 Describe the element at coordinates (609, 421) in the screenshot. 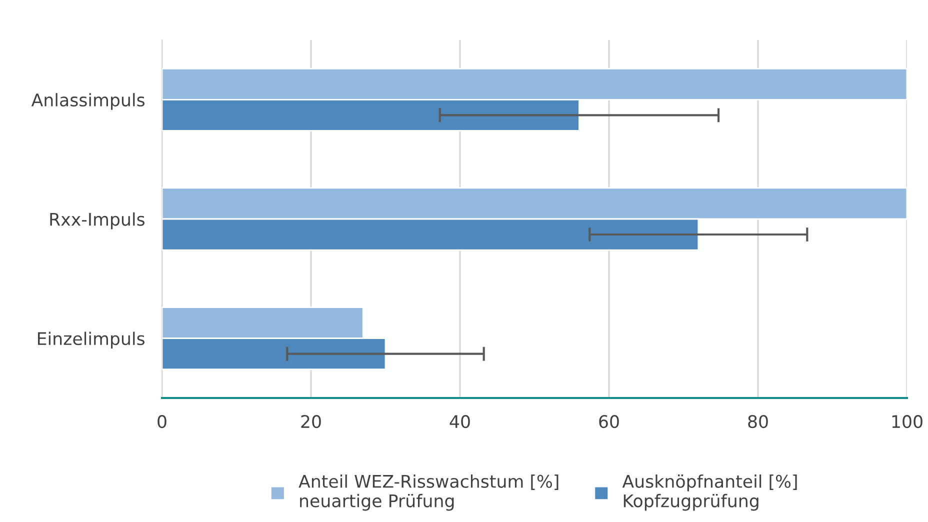

I see `x-tick-label: 60` at that location.